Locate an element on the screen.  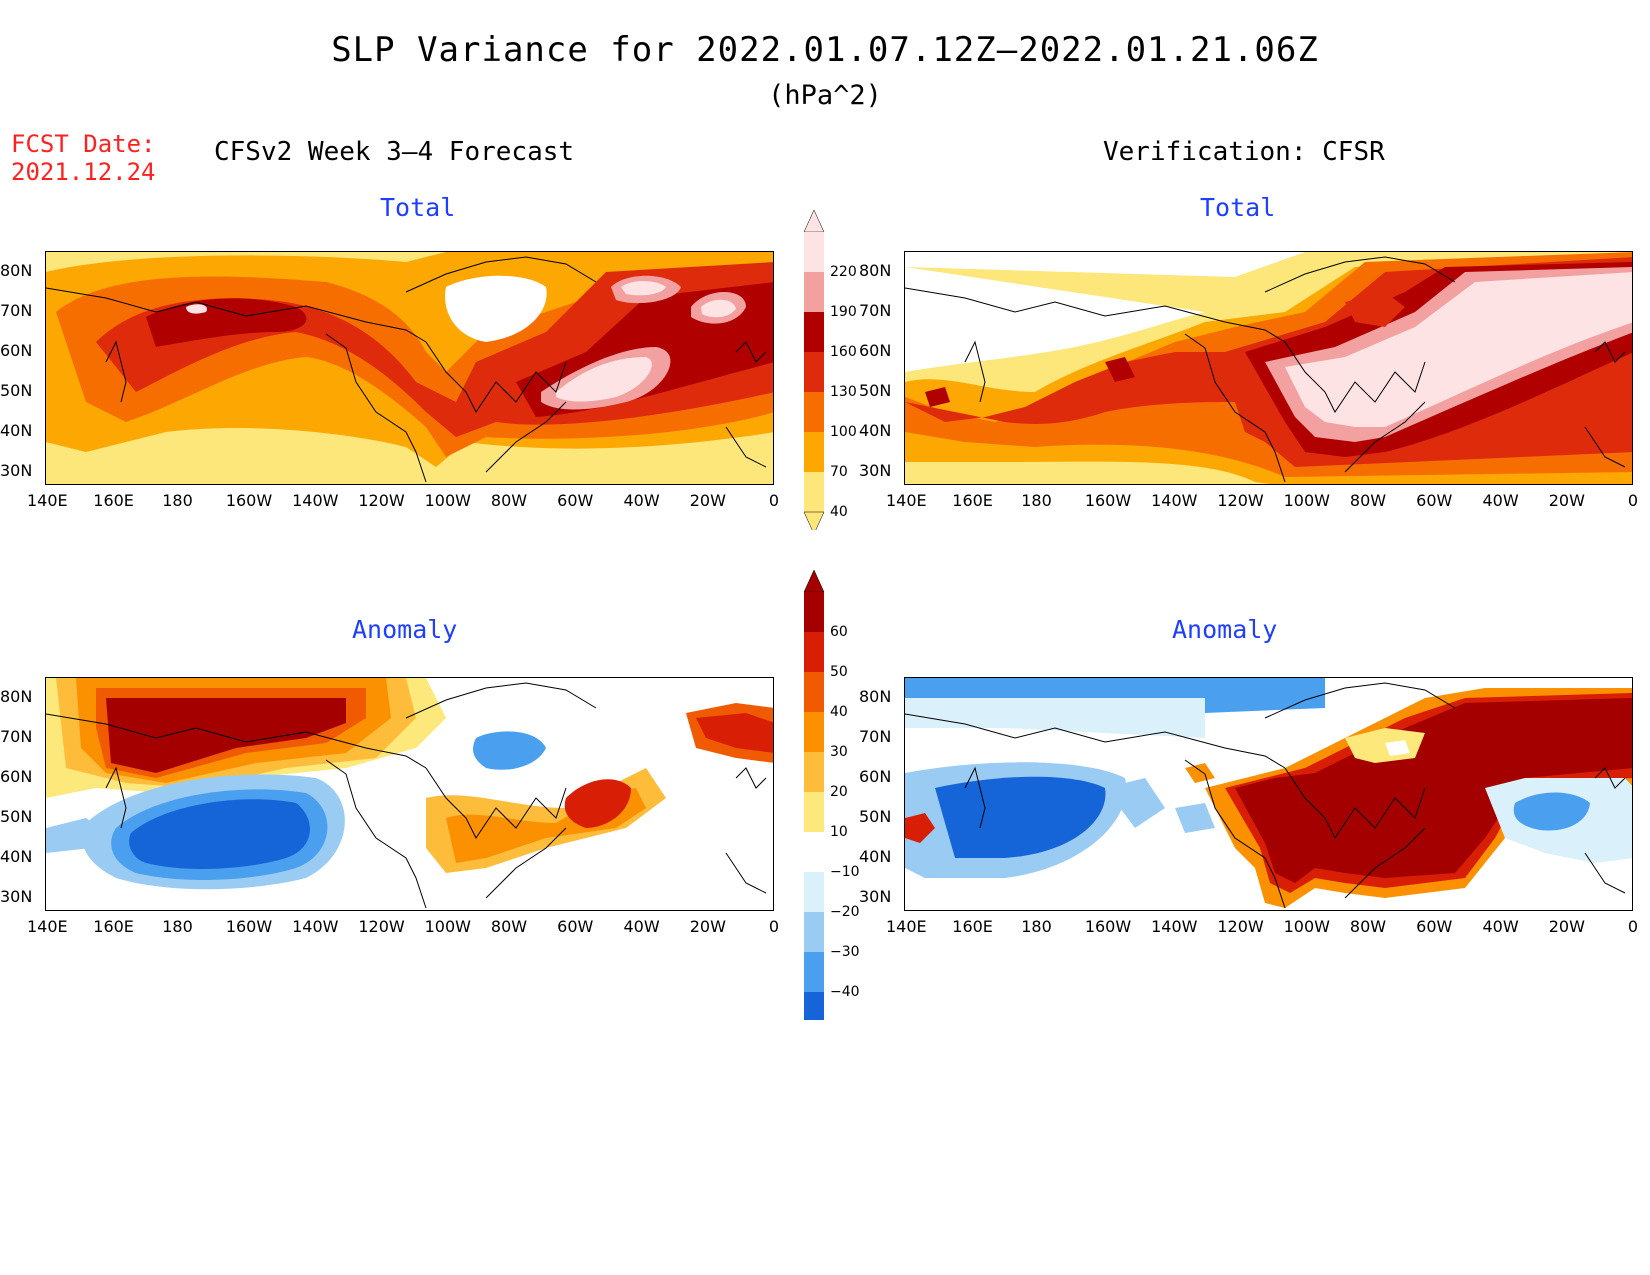
colorbar-tick-label: 50 is located at coordinates (839, 672).